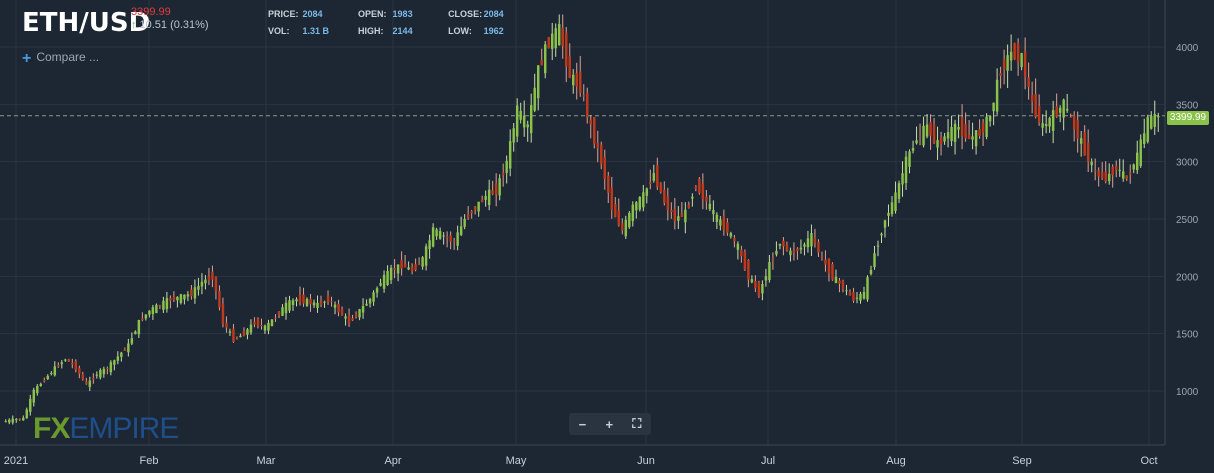  Describe the element at coordinates (465, 14) in the screenshot. I see `close-label: CLOSE:` at that location.